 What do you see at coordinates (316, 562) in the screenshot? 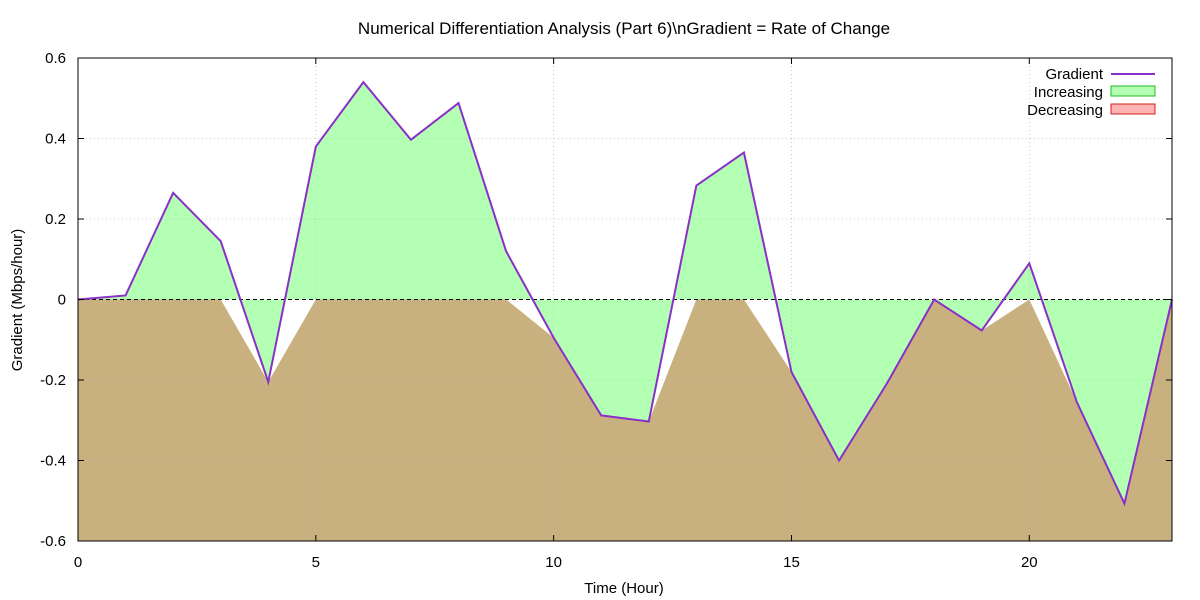
I see `x-tick-label: 5` at bounding box center [316, 562].